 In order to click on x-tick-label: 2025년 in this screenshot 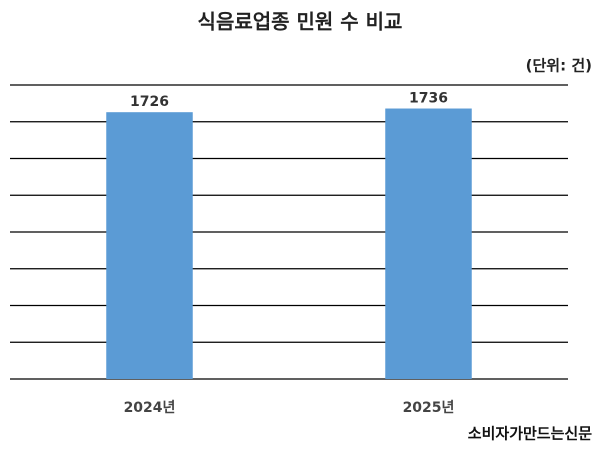, I will do `click(429, 408)`.